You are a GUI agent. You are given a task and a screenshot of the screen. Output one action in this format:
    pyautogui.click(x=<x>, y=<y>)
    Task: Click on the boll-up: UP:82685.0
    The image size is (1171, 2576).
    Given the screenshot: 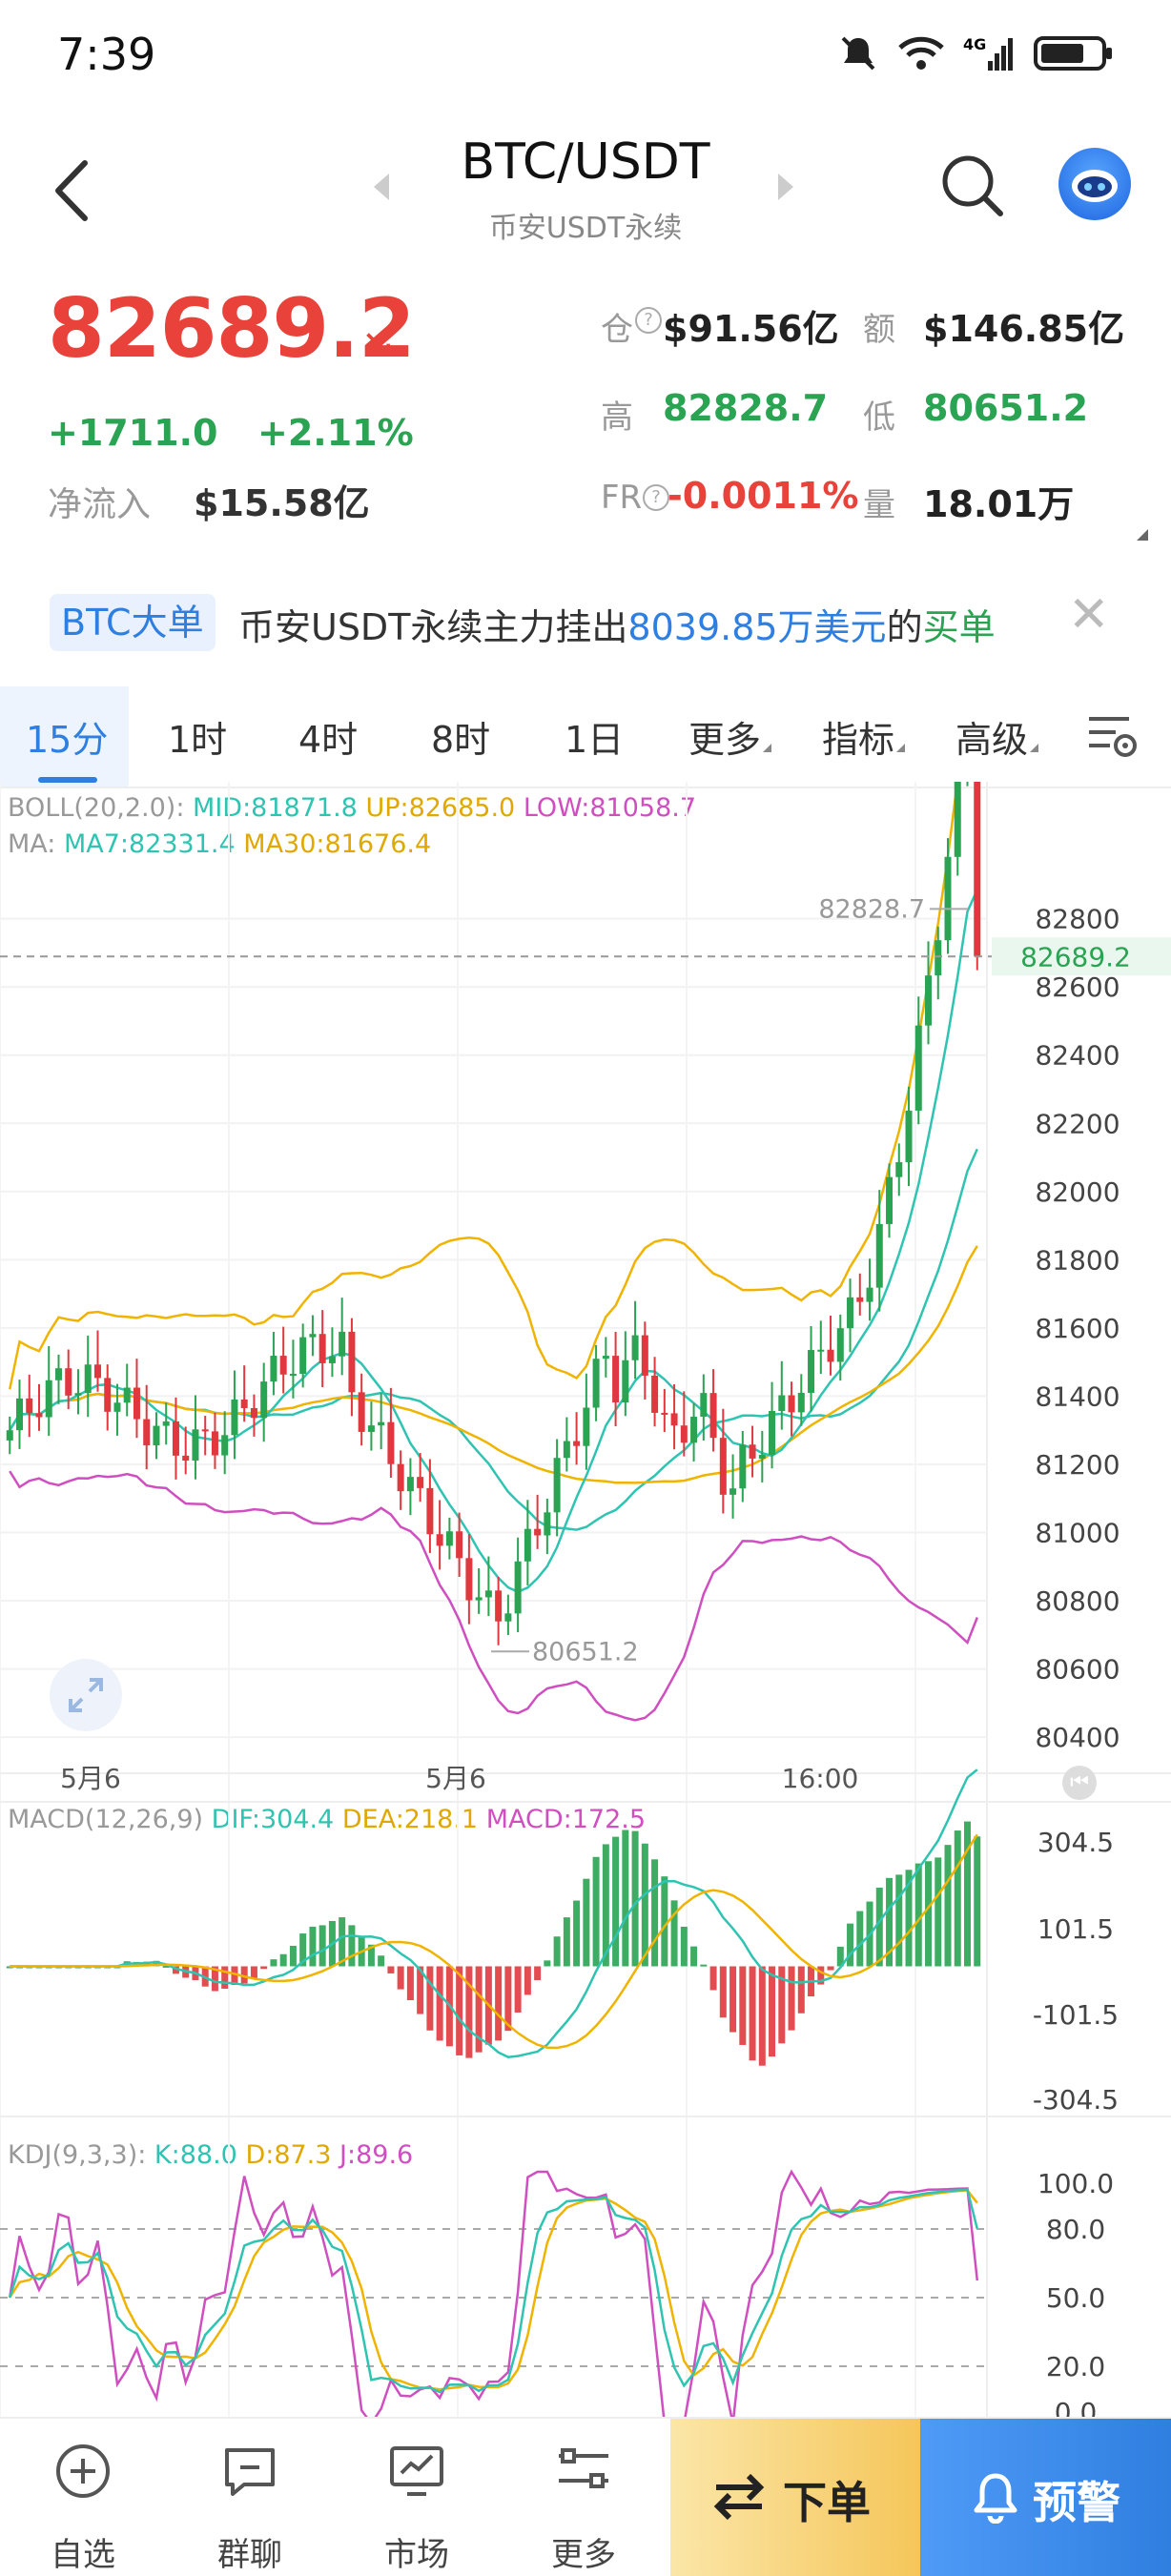 What is the action you would take?
    pyautogui.click(x=440, y=808)
    